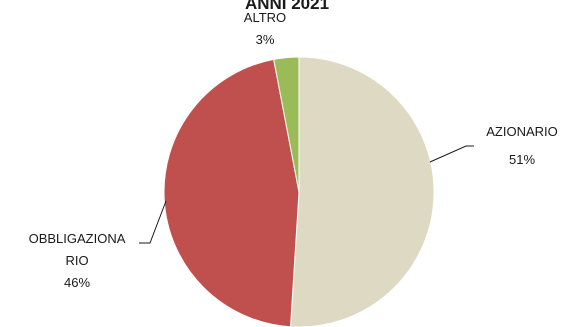  What do you see at coordinates (77, 260) in the screenshot?
I see `data-label-obbligazionario: OBBLIGAZIONA RIO 46%` at bounding box center [77, 260].